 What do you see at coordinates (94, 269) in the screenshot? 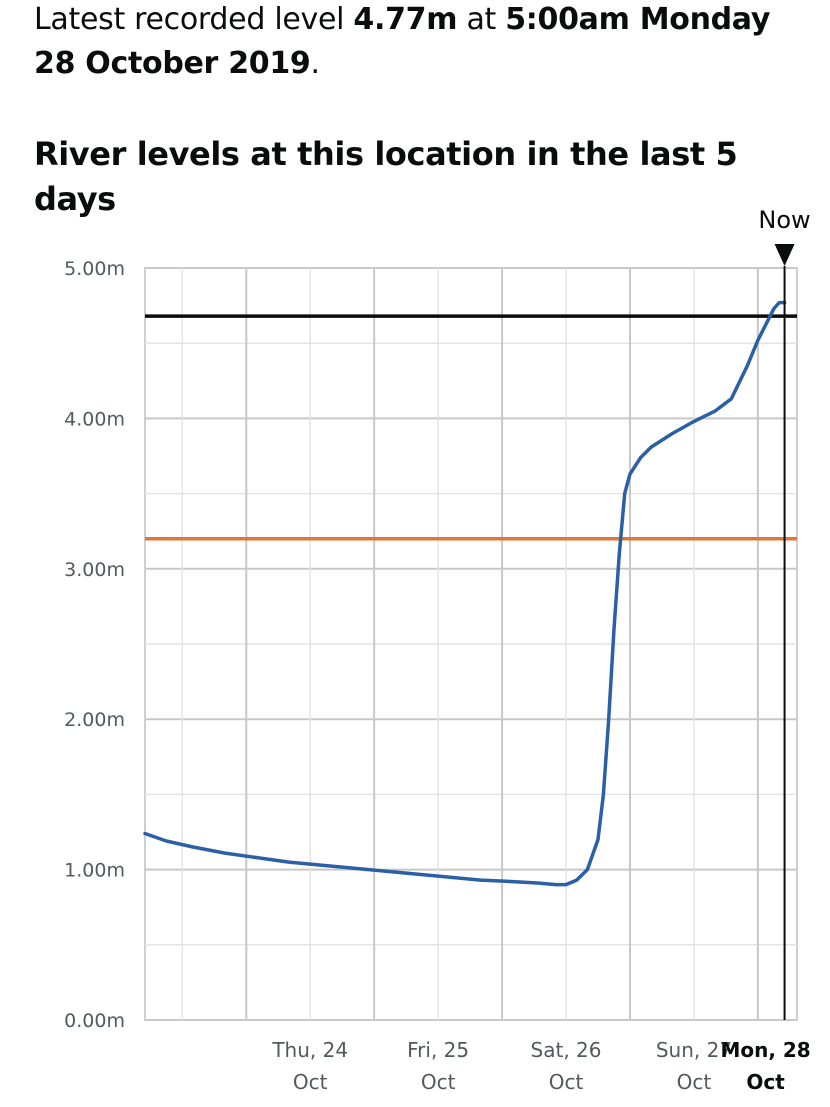
I see `y-tick-label: 5.00m` at bounding box center [94, 269].